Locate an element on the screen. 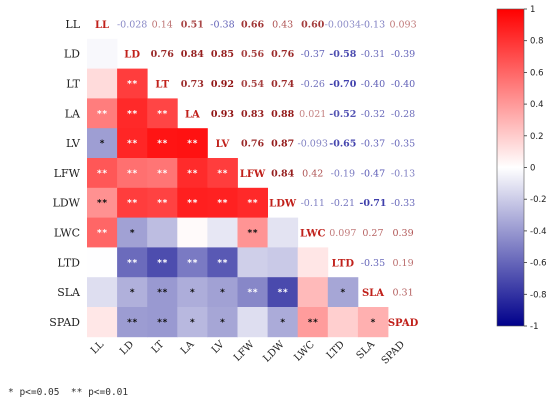 The image size is (550, 409). correlation-value: -0.21 is located at coordinates (343, 203).